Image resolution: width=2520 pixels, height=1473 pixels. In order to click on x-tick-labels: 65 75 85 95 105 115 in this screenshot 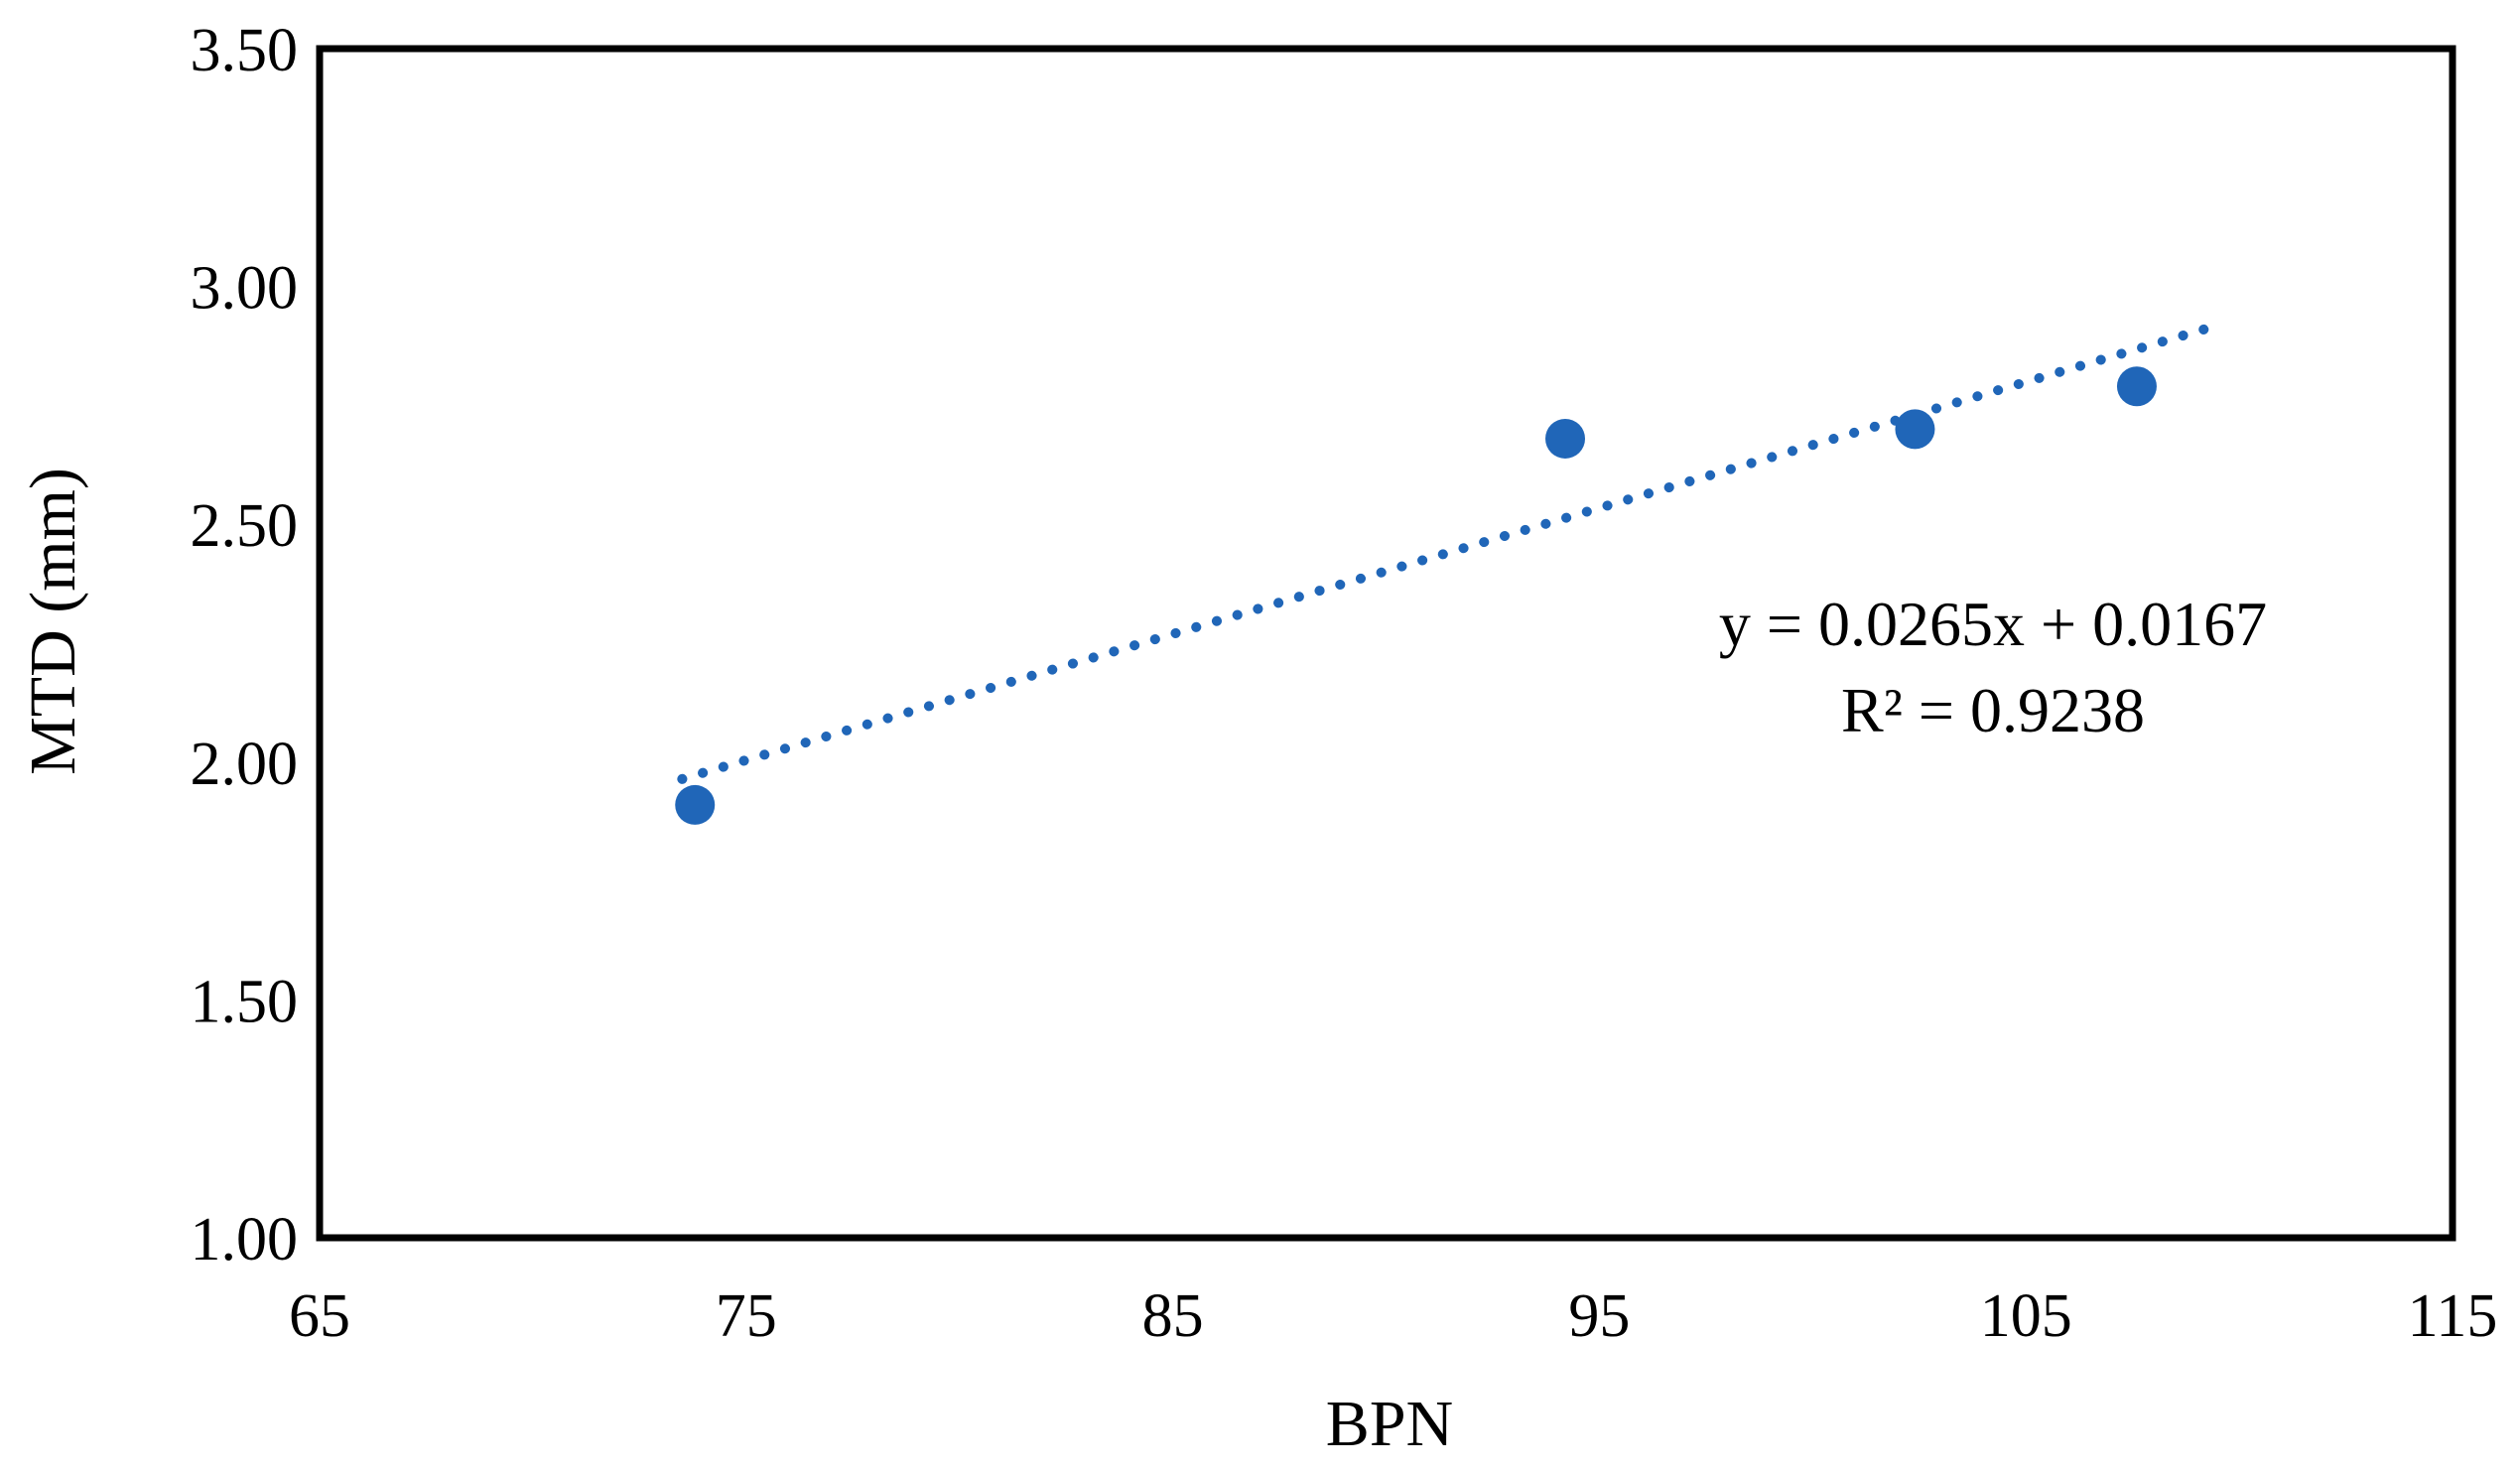, I will do `click(1393, 1316)`.